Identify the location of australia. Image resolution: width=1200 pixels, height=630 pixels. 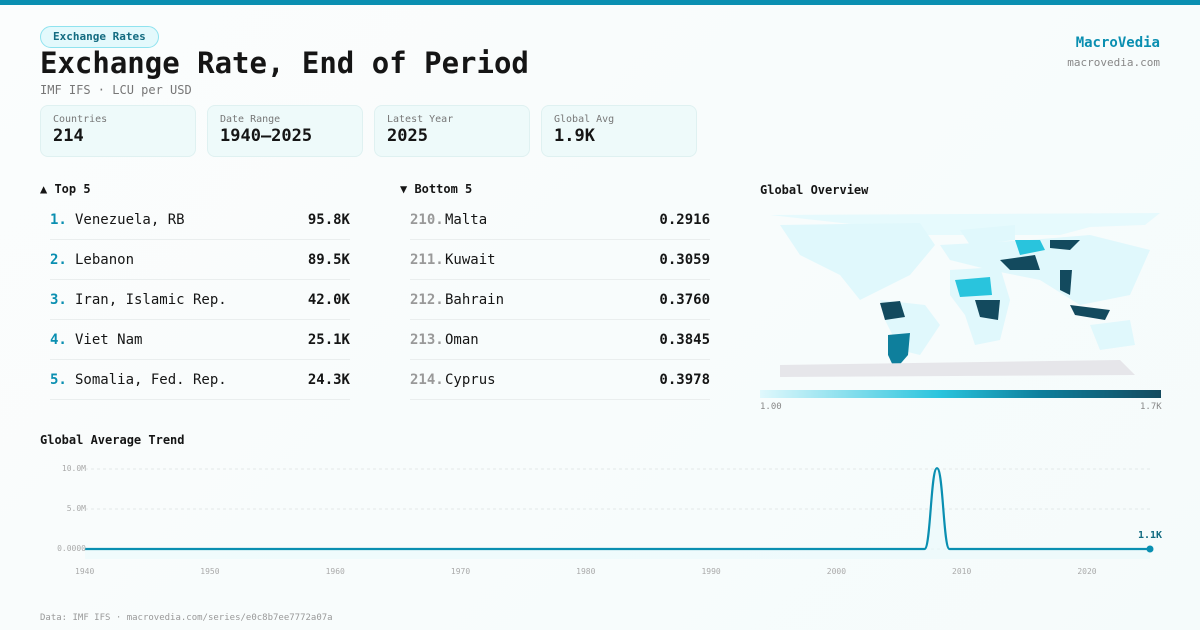
(1112, 335).